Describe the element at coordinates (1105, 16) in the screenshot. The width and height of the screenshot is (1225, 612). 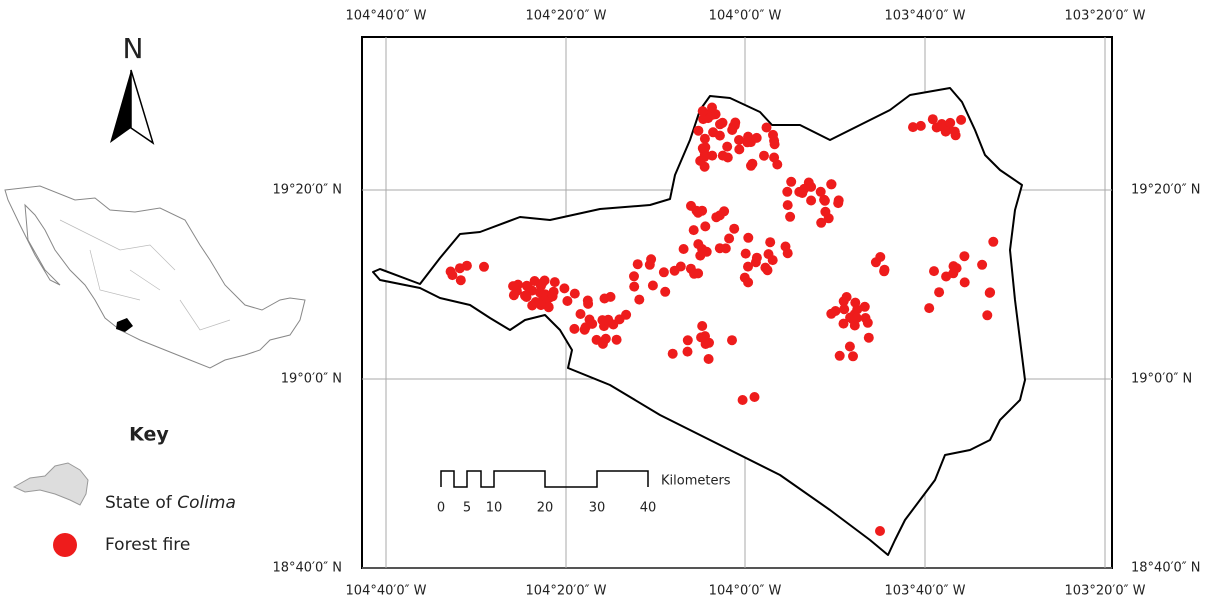
I see `longitude-label-top: 103°20′0″ W` at that location.